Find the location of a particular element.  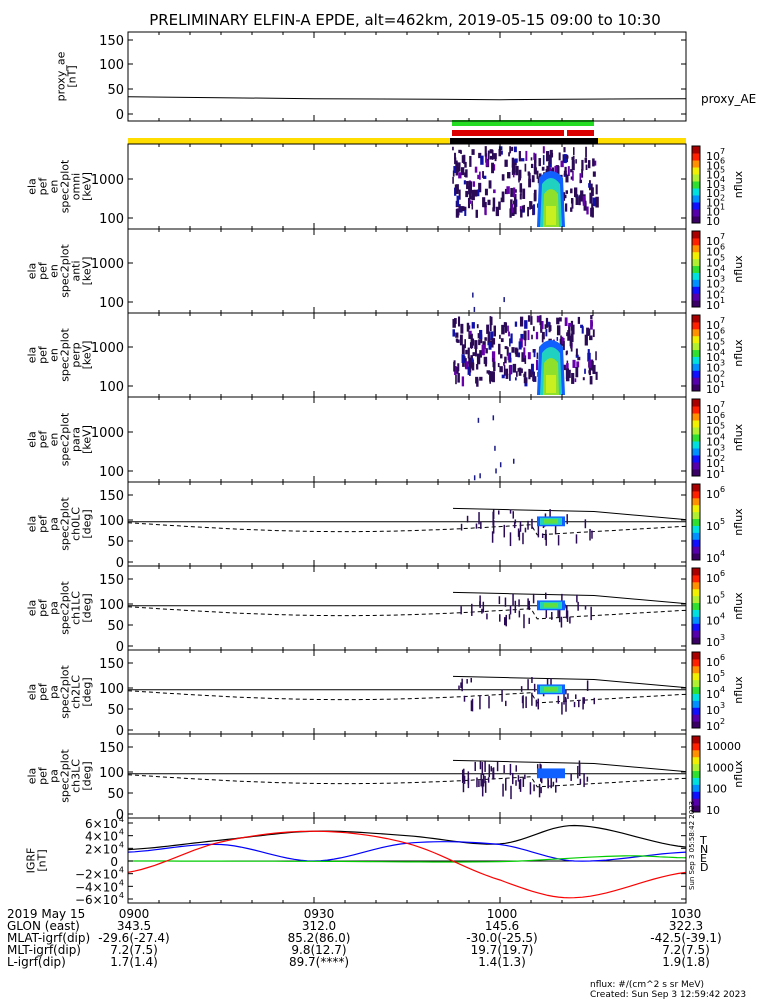

colorbar-frame is located at coordinates (696, 606).